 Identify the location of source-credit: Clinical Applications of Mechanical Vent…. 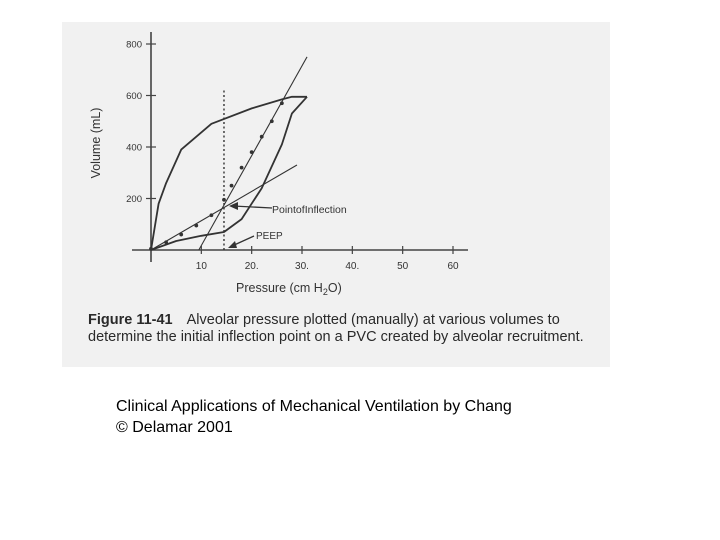
(314, 417).